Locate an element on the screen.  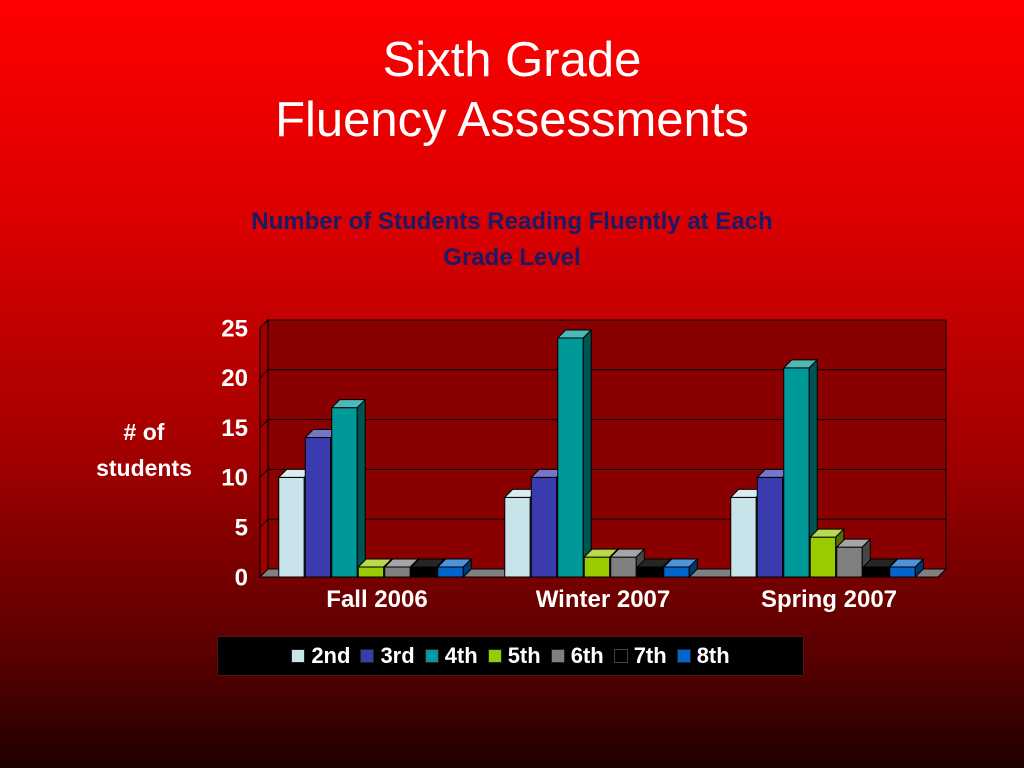
plot-side-wall is located at coordinates (264, 448).